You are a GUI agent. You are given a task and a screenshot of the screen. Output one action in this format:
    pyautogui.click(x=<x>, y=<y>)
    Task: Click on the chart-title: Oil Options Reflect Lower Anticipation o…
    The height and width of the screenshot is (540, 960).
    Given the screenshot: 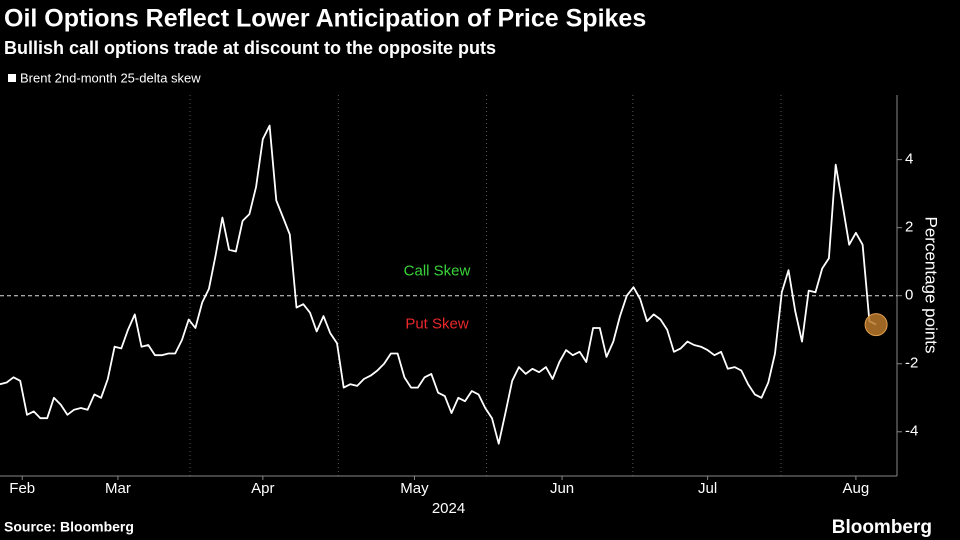 What is the action you would take?
    pyautogui.click(x=325, y=19)
    